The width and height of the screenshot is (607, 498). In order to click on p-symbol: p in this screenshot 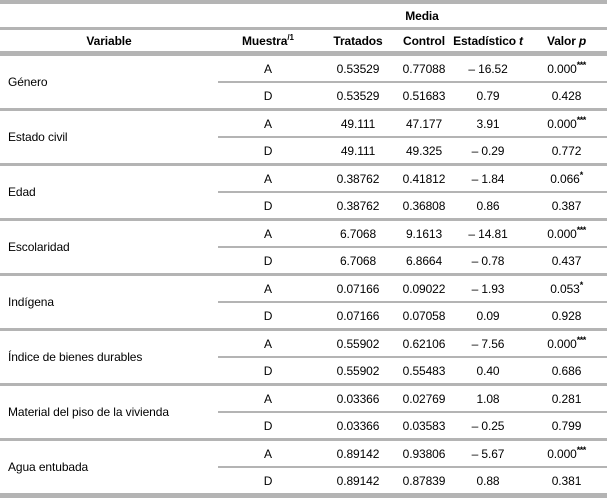, I will do `click(582, 40)`.